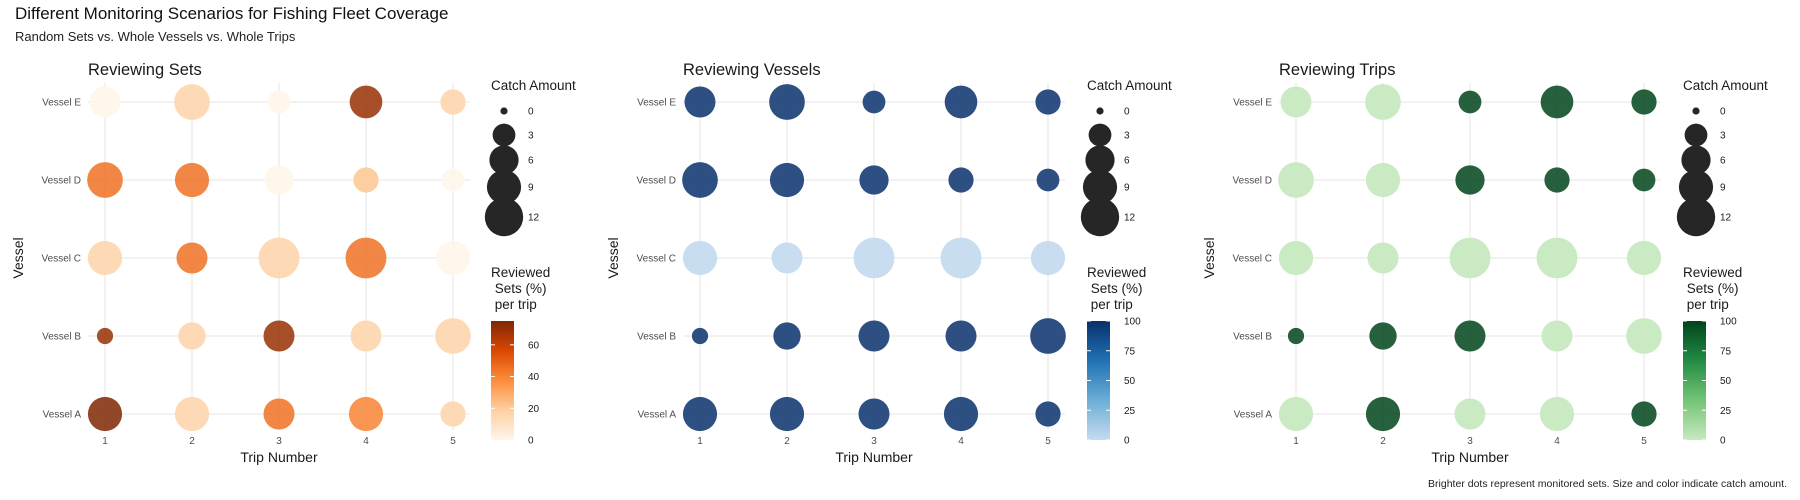 The image size is (1800, 500). What do you see at coordinates (531, 441) in the screenshot?
I see `color-bar-label: 0` at bounding box center [531, 441].